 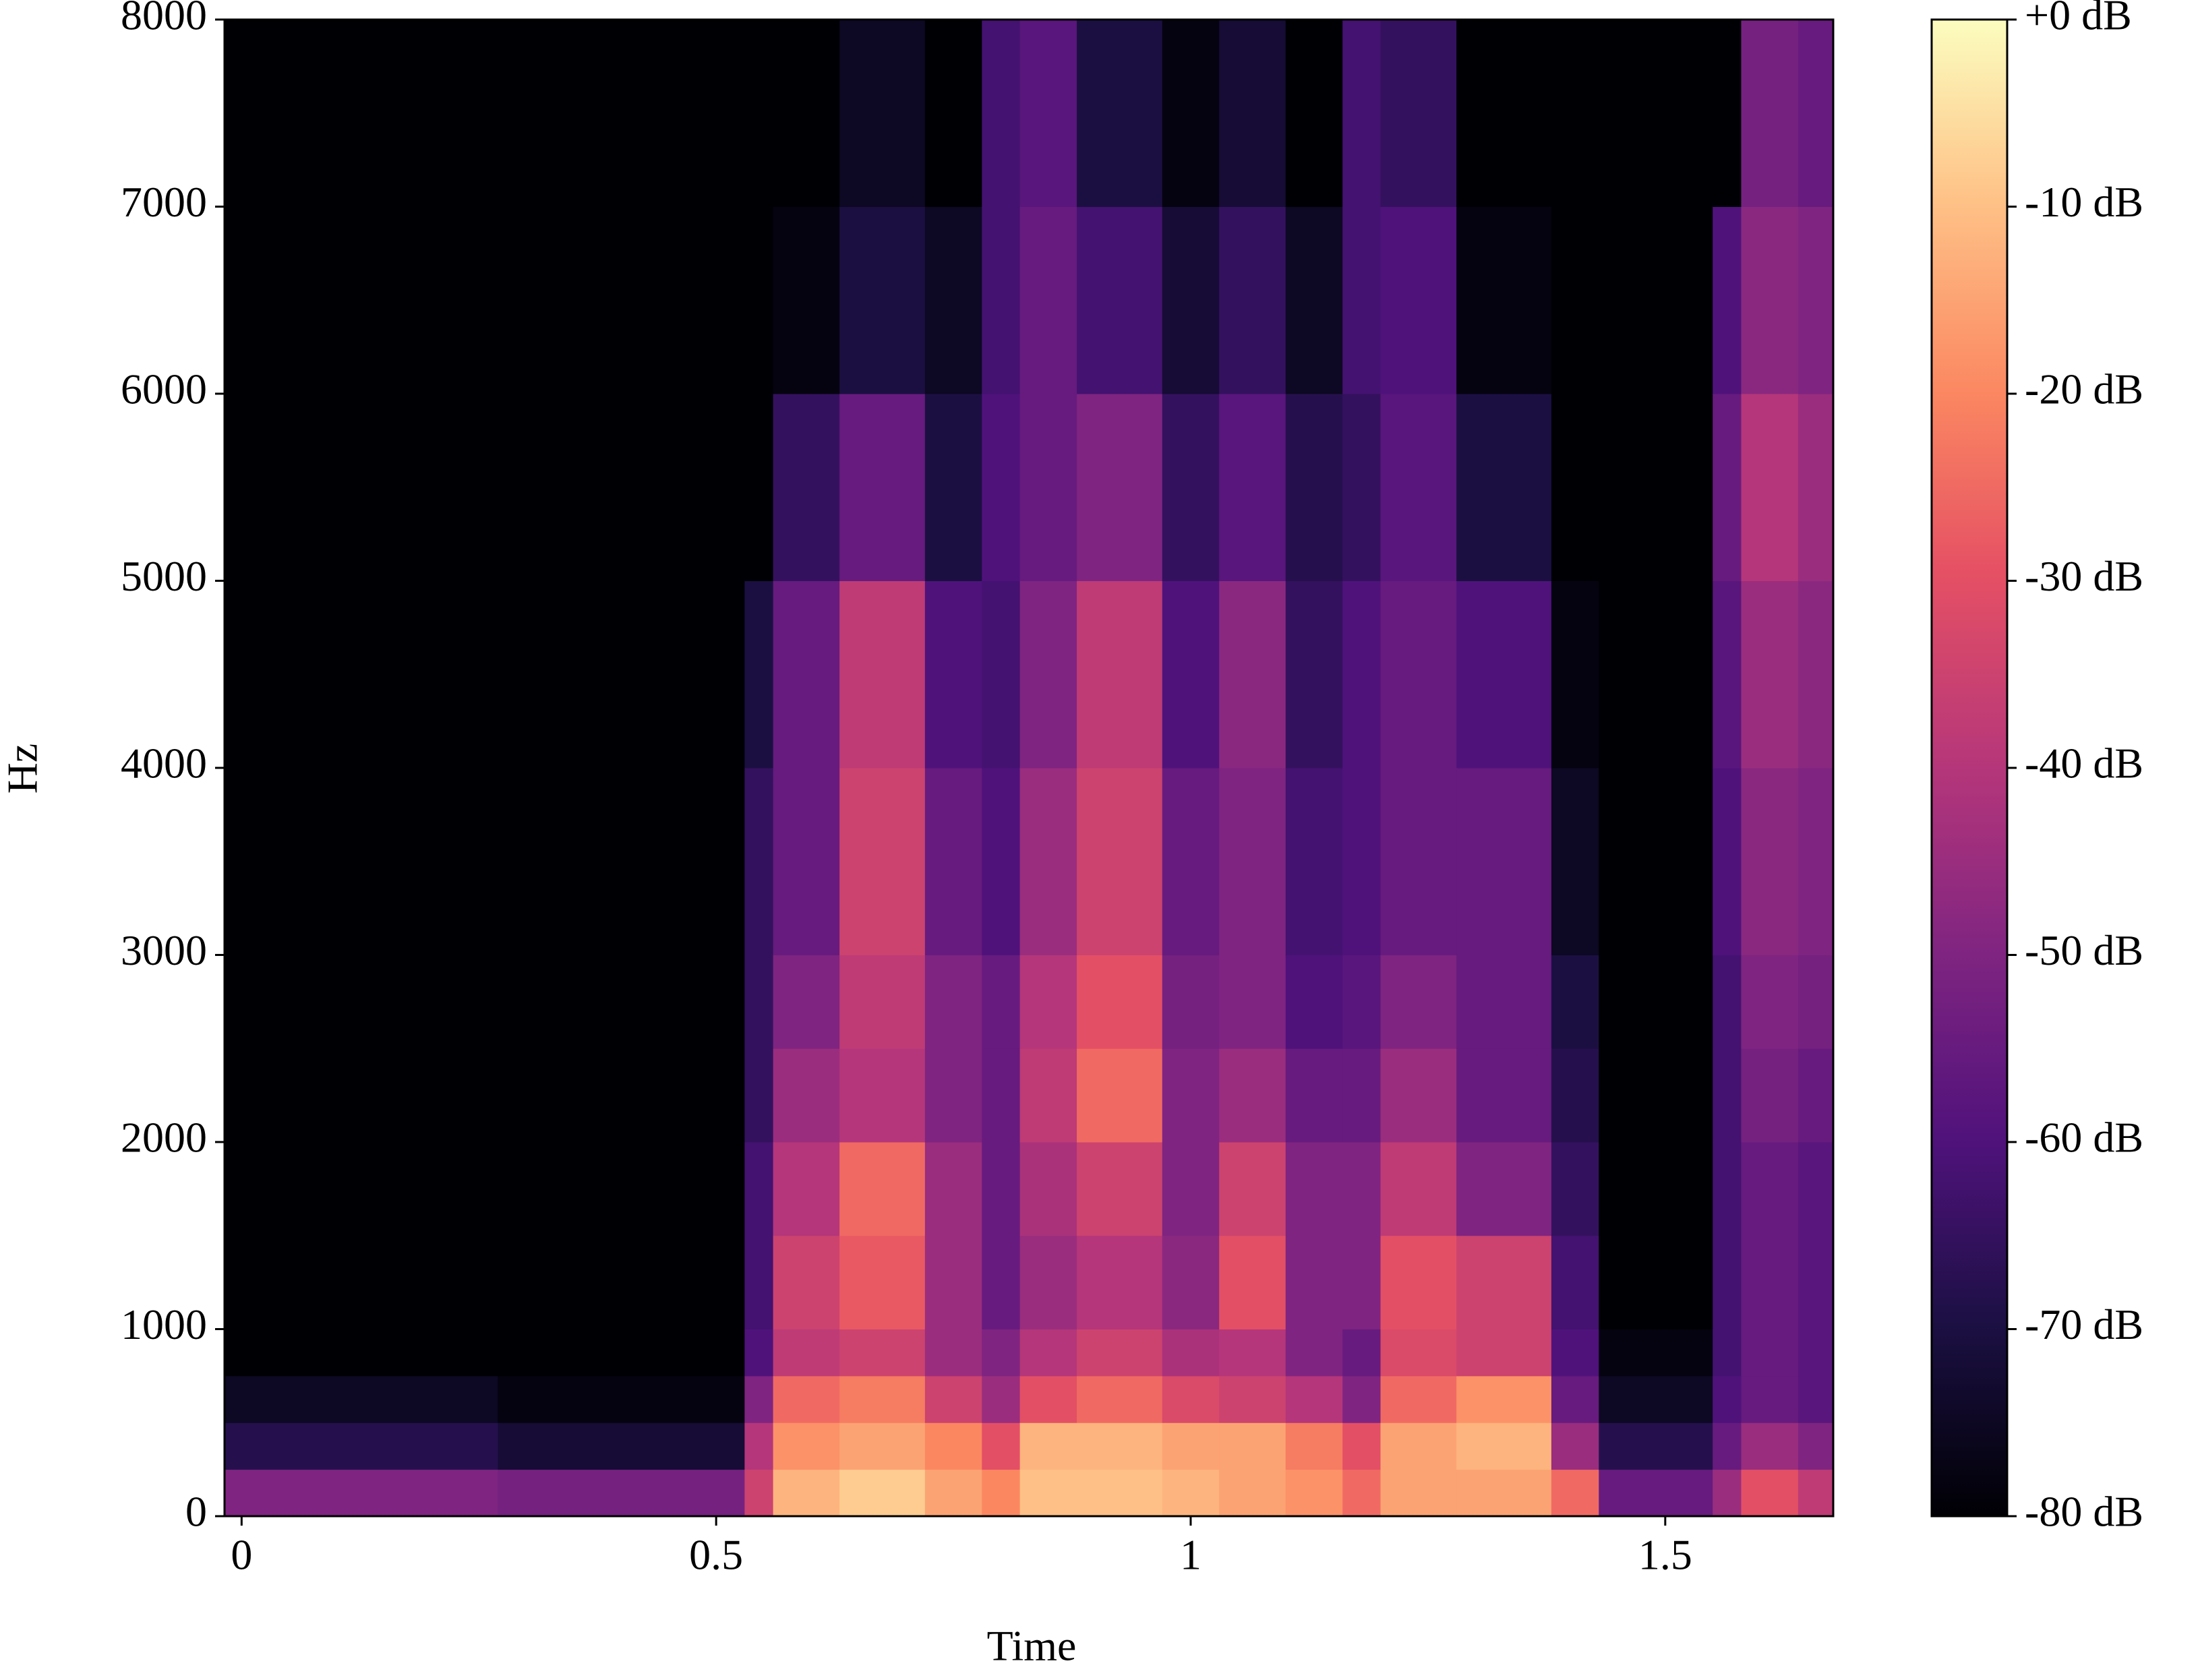 What do you see at coordinates (196, 1512) in the screenshot?
I see `y-tick-label: 0` at bounding box center [196, 1512].